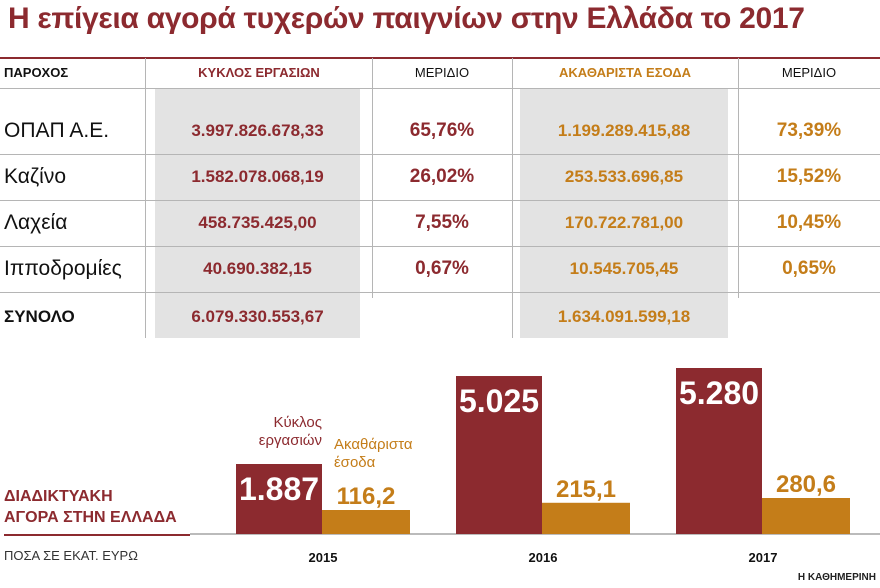 This screenshot has width=880, height=588. I want to click on legend-text: έσοδα, so click(355, 462).